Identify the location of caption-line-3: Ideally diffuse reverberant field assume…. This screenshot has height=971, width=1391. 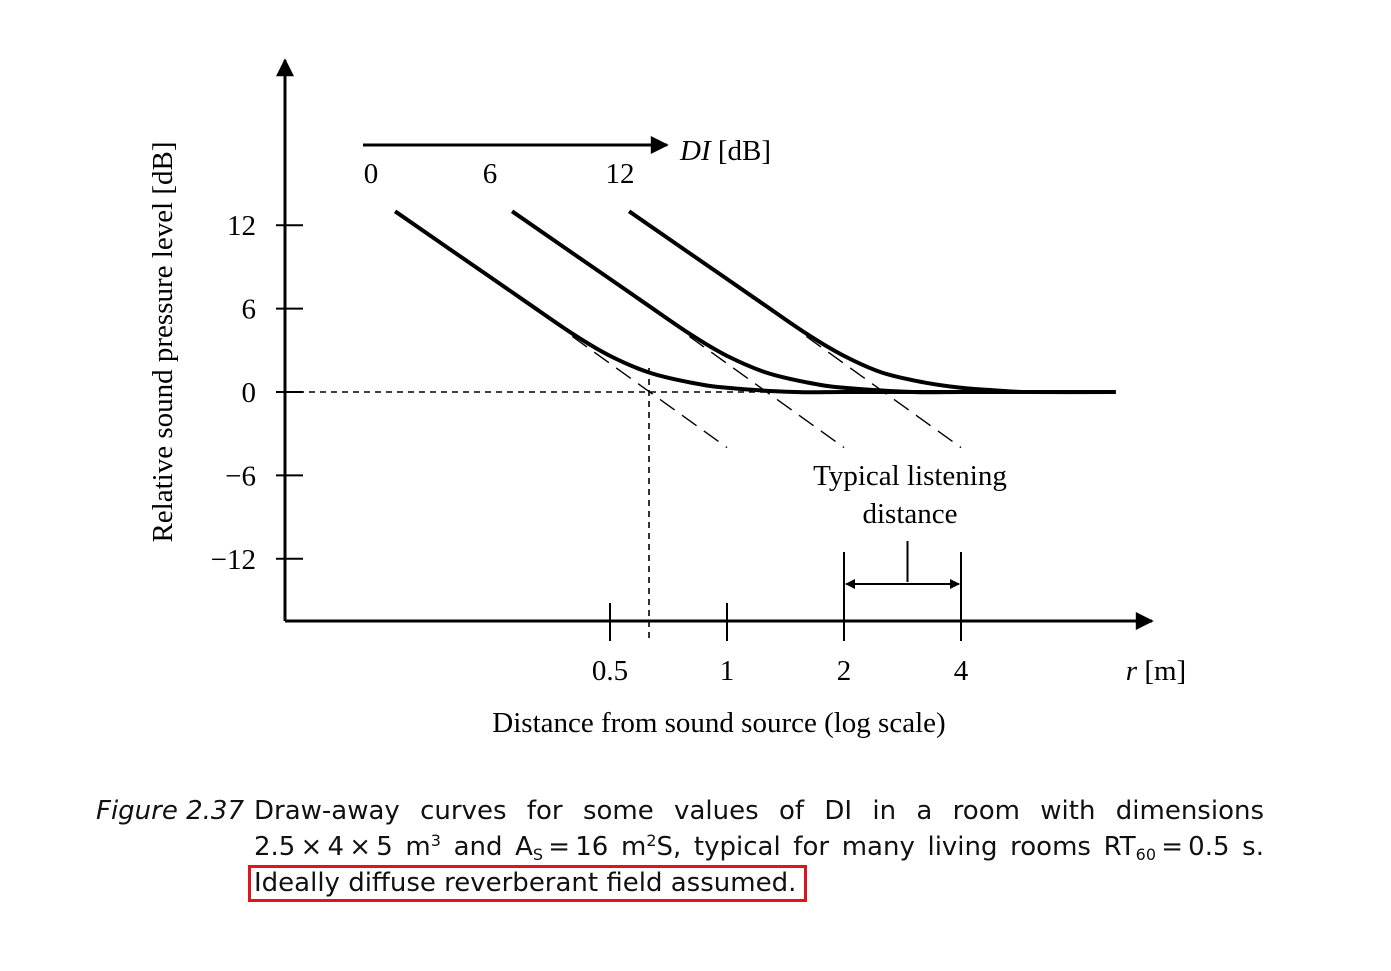
(525, 883).